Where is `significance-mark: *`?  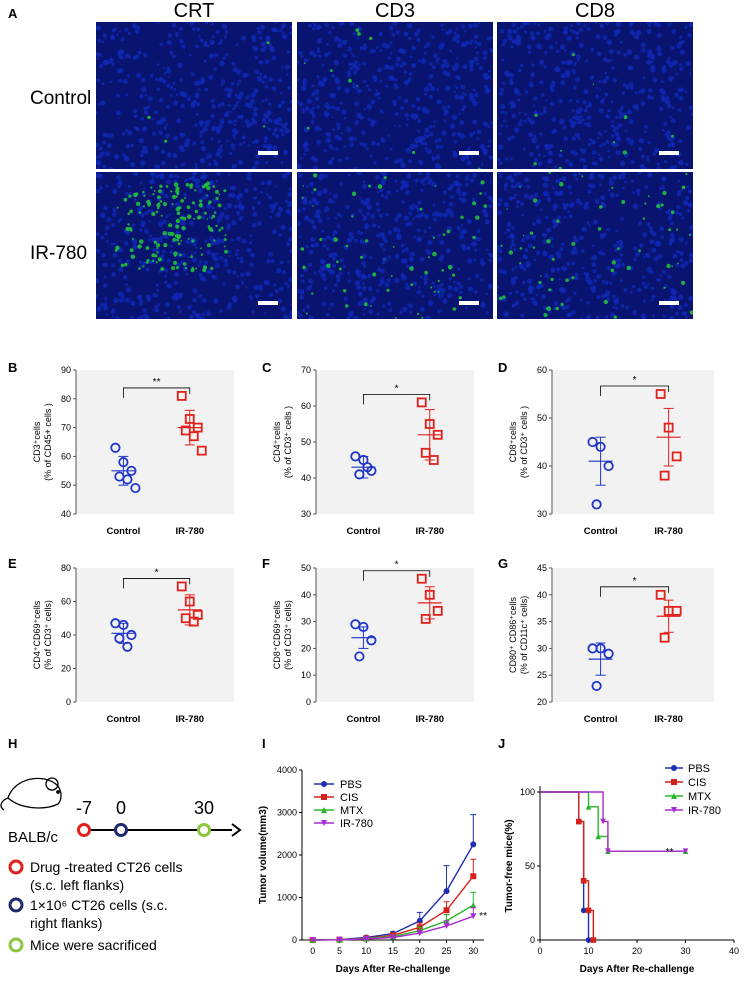
significance-mark: * is located at coordinates (157, 572).